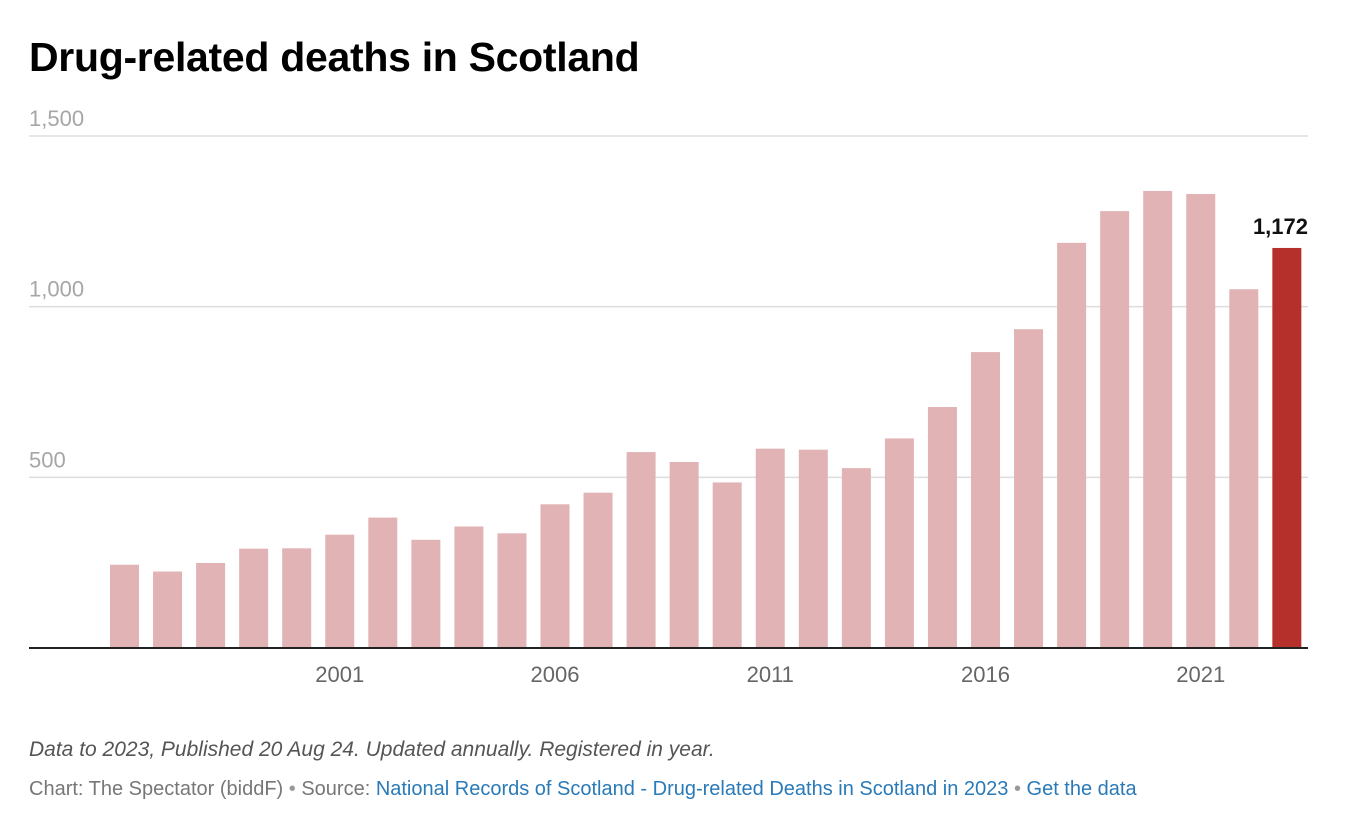 Image resolution: width=1356 pixels, height=826 pixels. Describe the element at coordinates (383, 582) in the screenshot. I see `bar-2002` at that location.